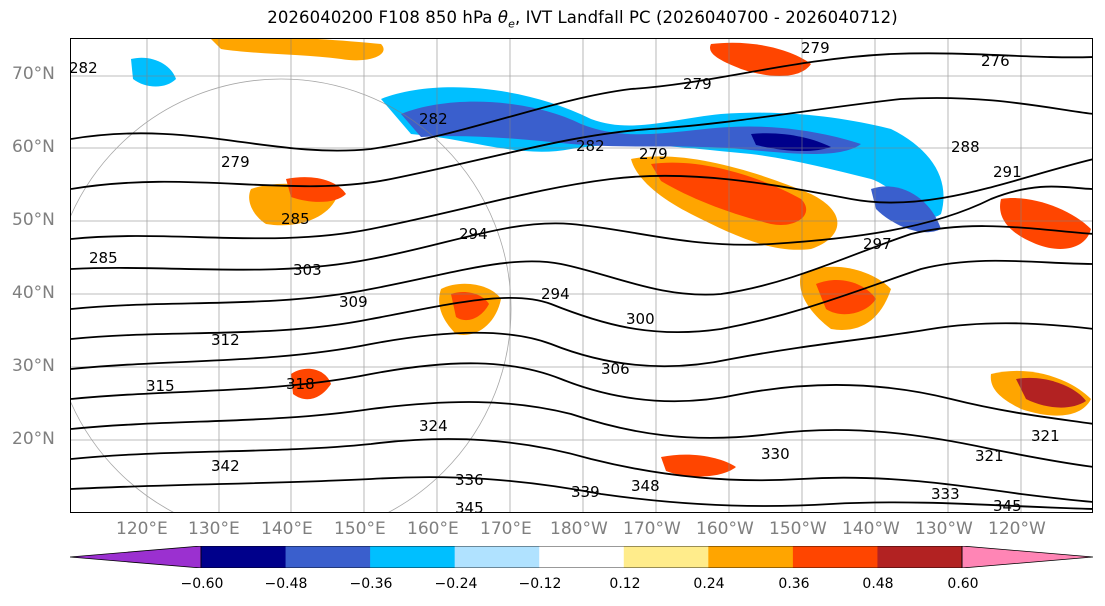  I want to click on pos-core-center, so click(846, 297).